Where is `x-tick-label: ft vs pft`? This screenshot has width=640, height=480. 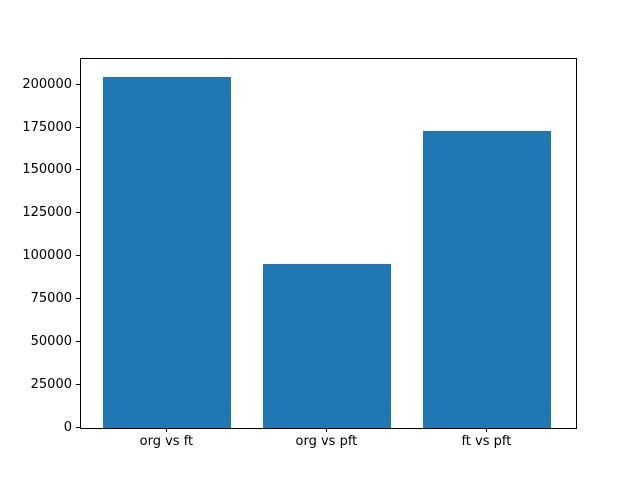 x-tick-label: ft vs pft is located at coordinates (486, 441).